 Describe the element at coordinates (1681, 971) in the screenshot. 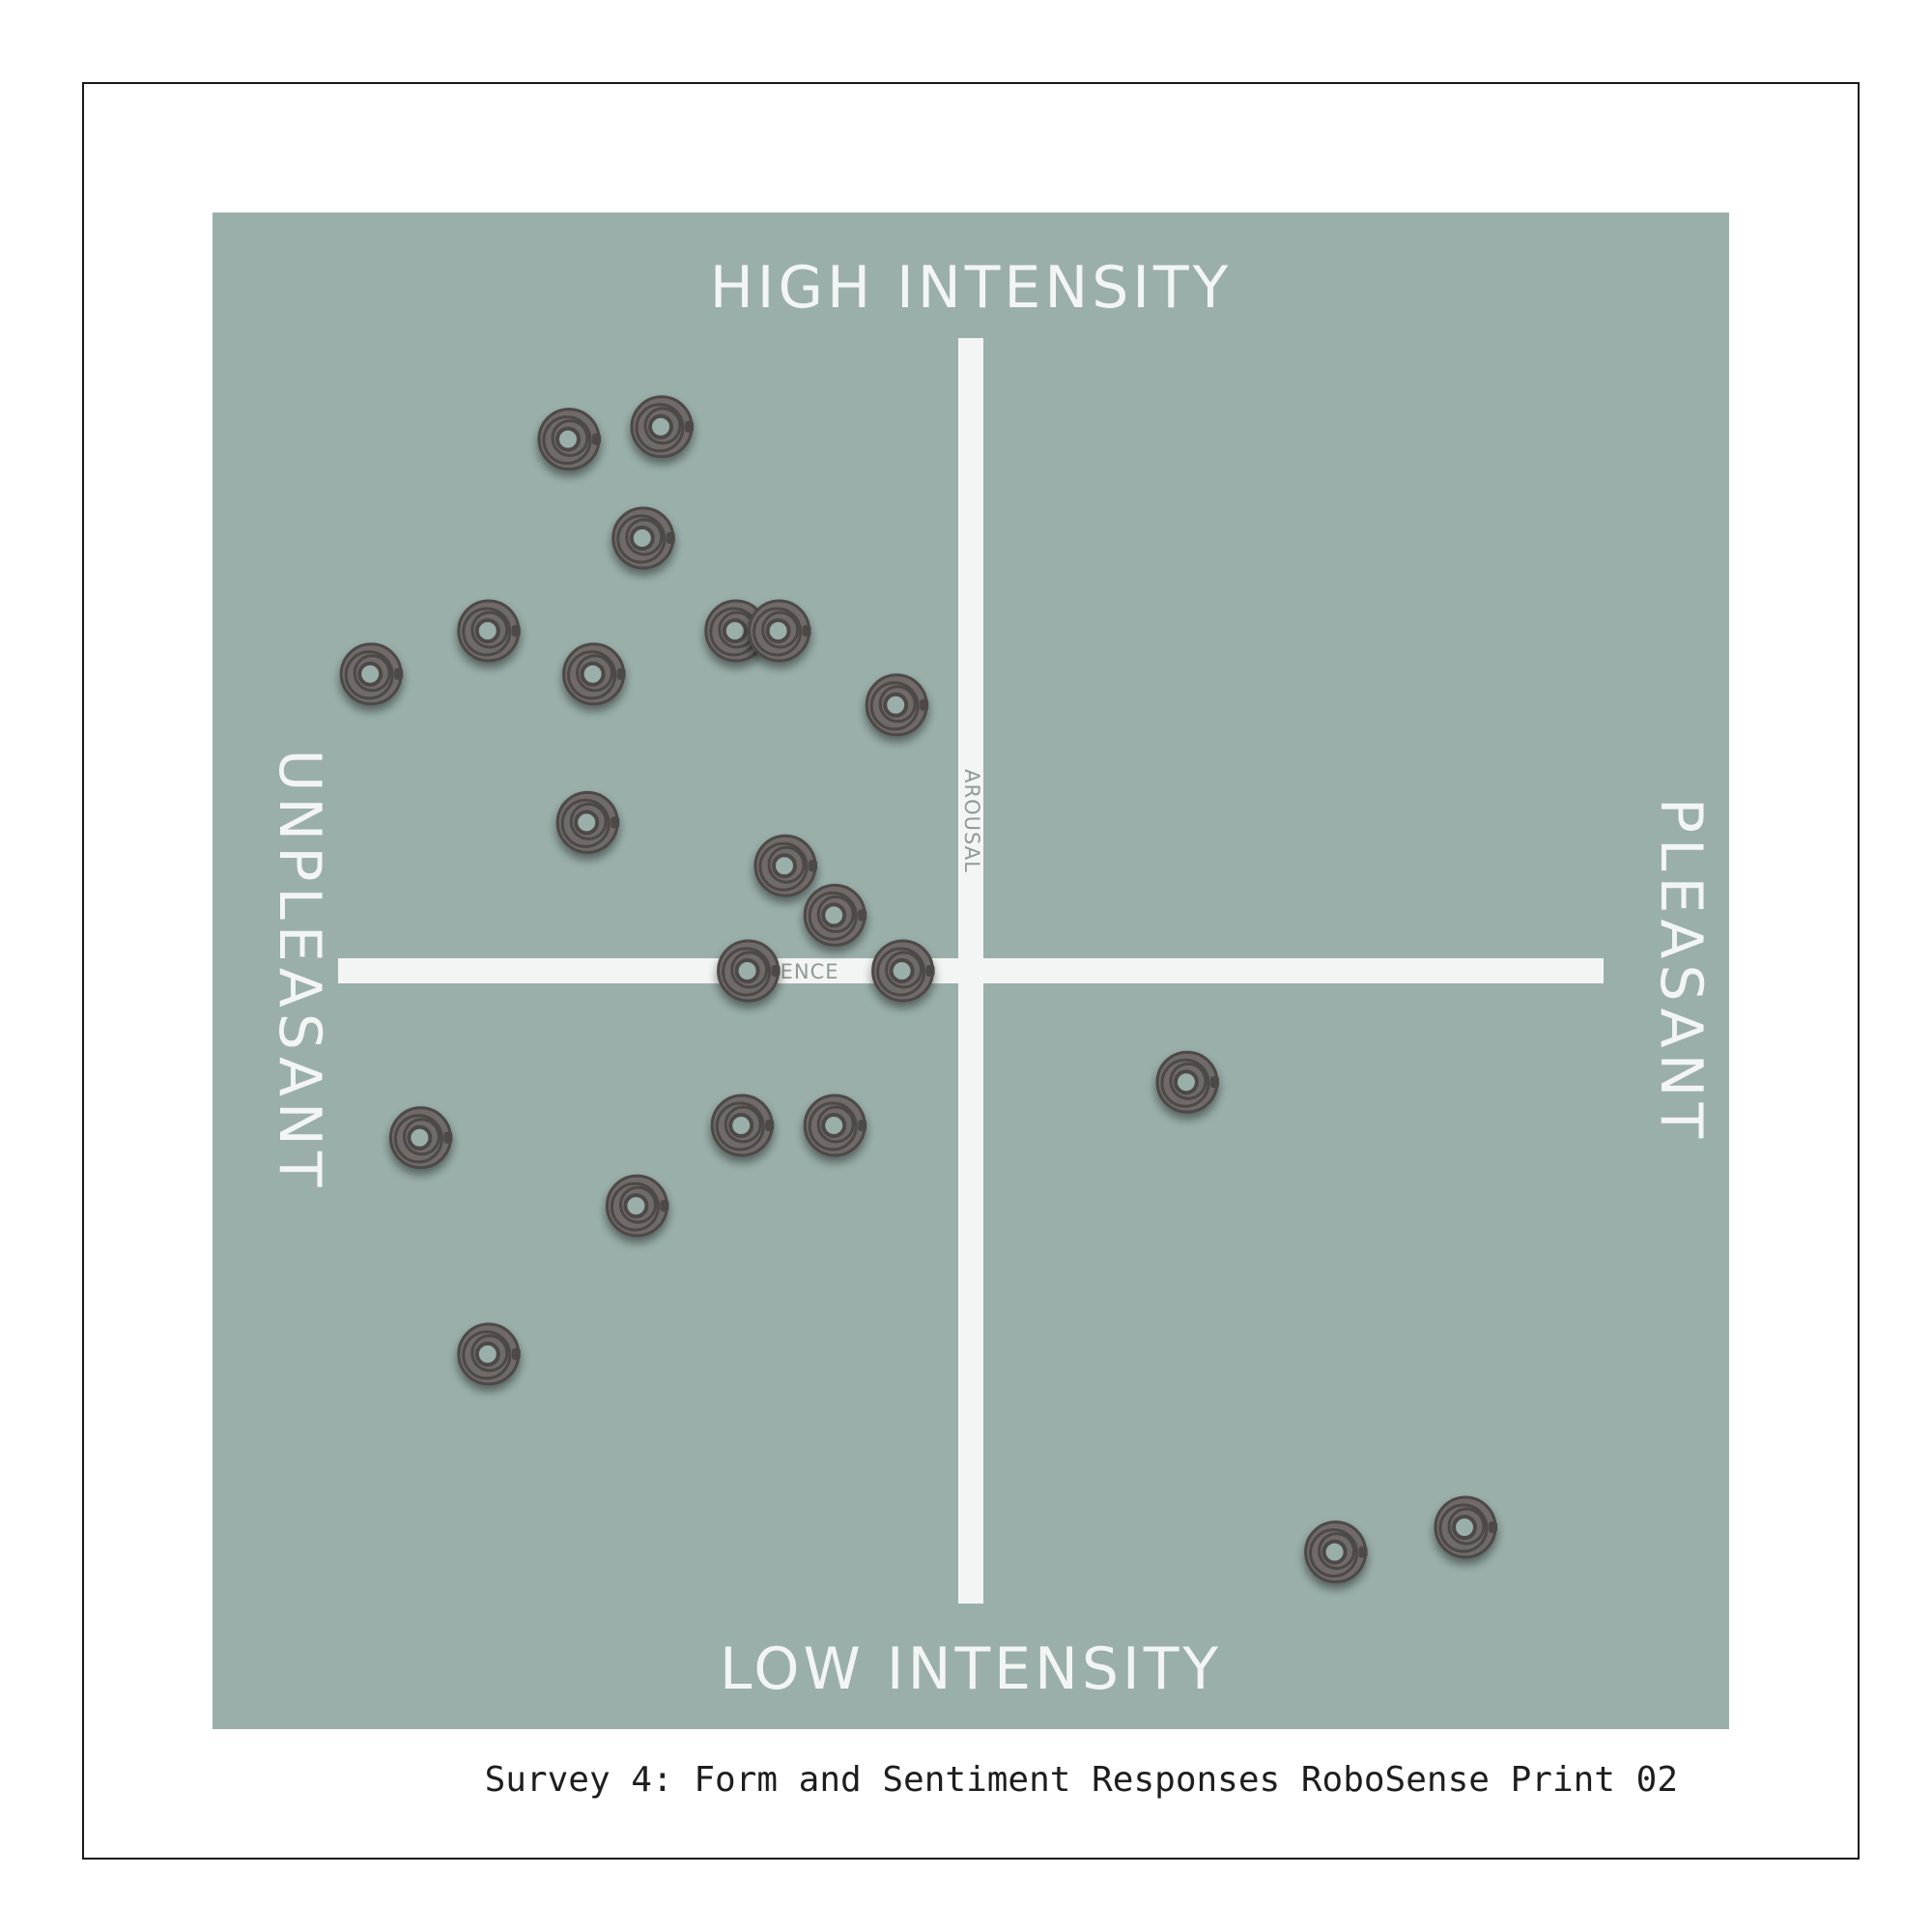

I see `axis-label-pleasant: PLEASANT` at that location.